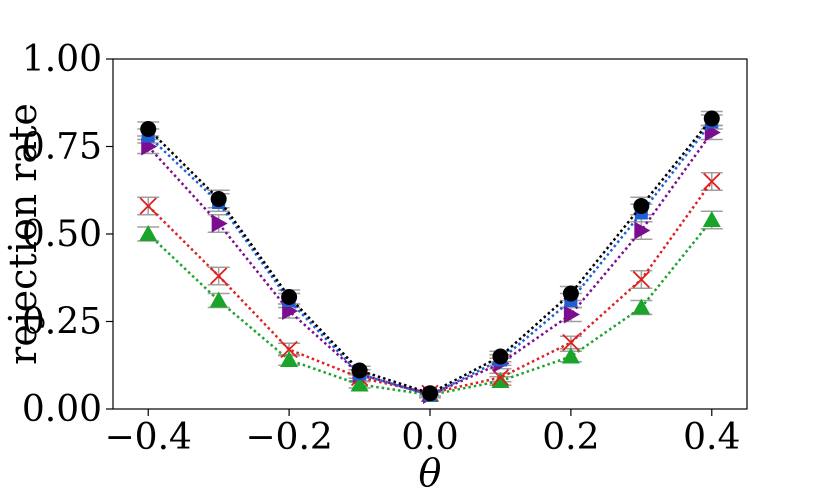  What do you see at coordinates (62, 234) in the screenshot?
I see `y-tick-label: 0.50` at bounding box center [62, 234].